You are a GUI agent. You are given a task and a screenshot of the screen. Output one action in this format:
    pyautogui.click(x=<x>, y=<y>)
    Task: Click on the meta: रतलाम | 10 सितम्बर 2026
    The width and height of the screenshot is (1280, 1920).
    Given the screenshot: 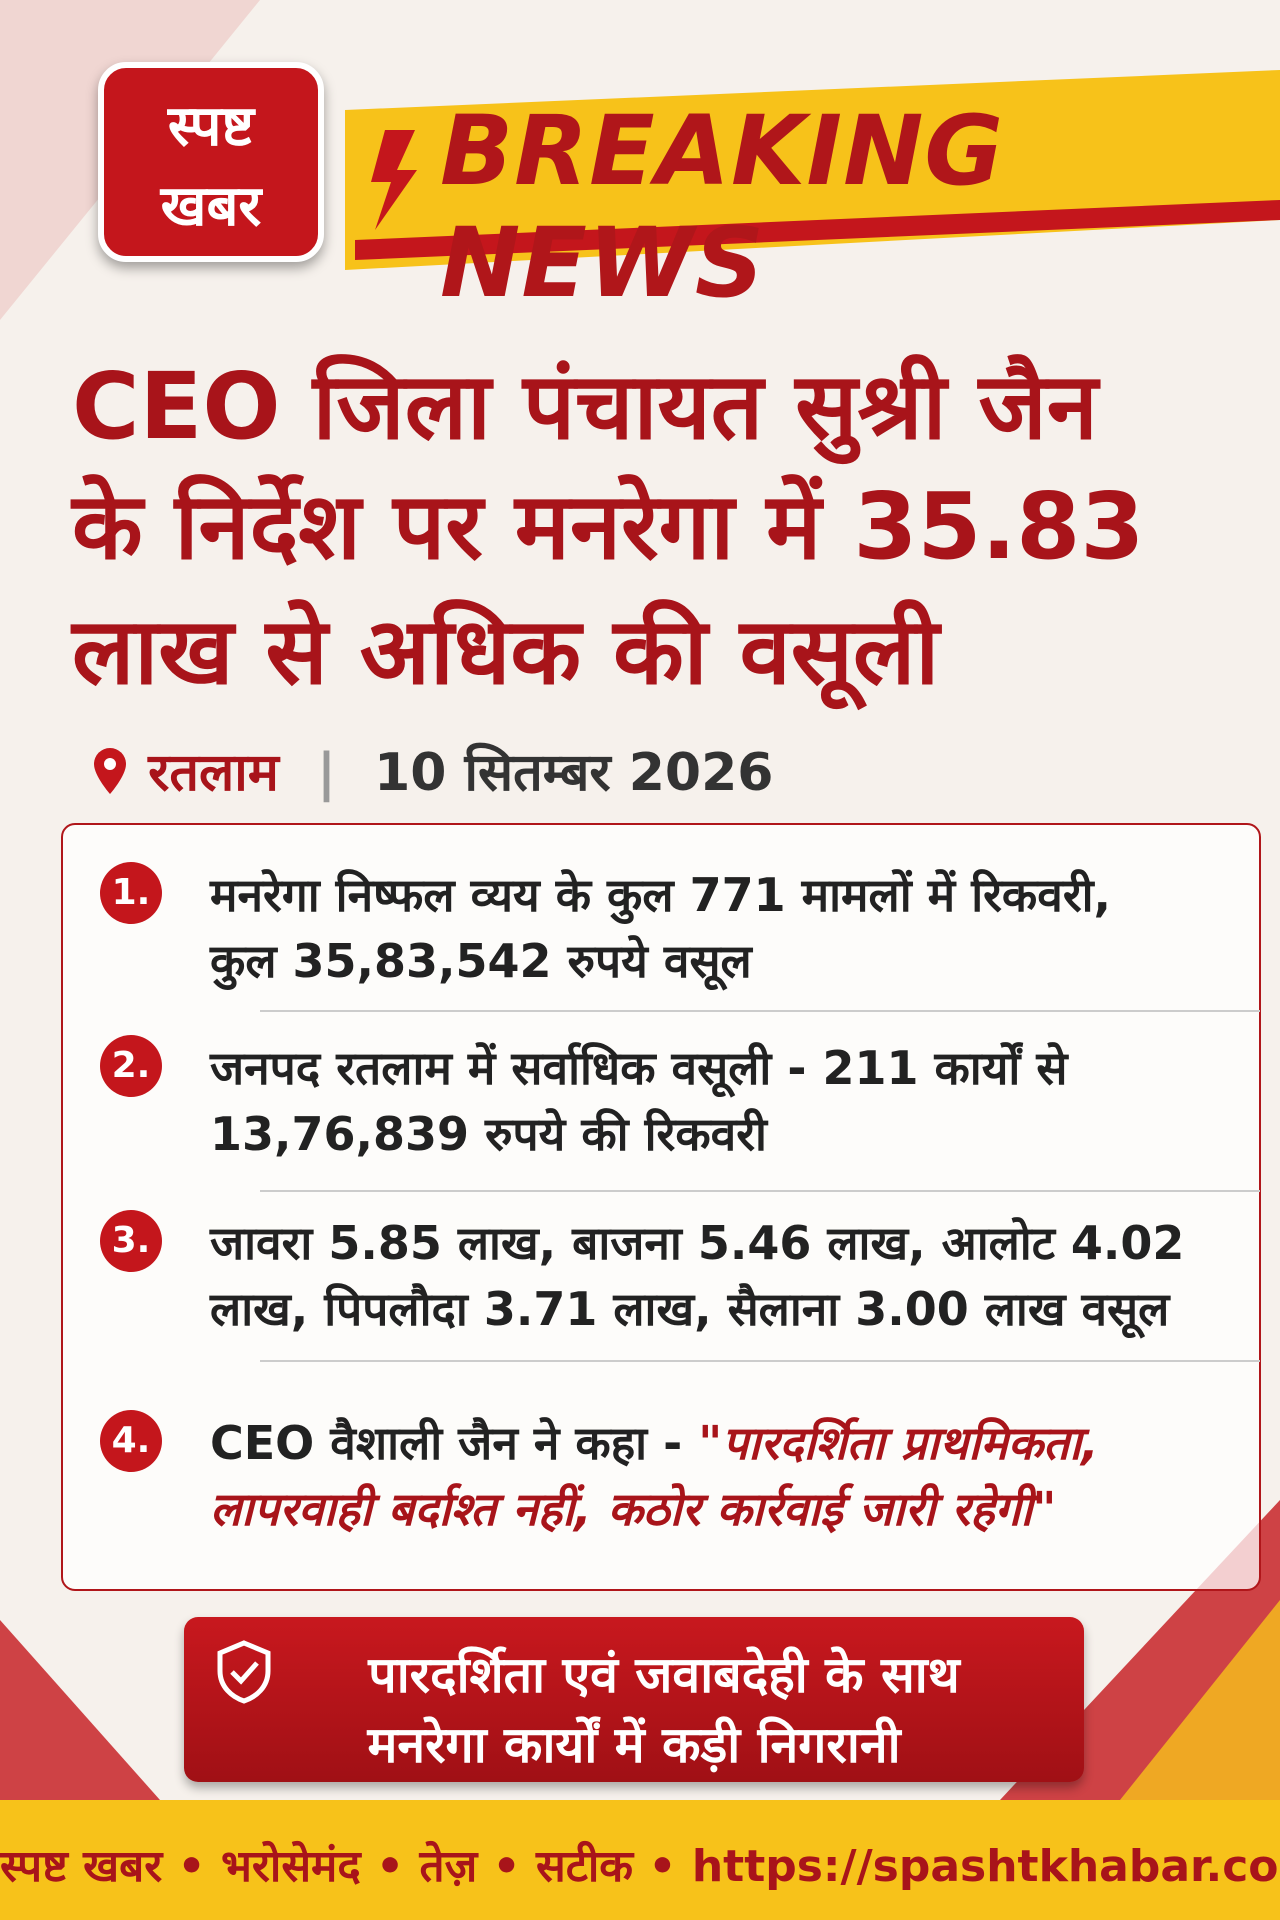 What is the action you would take?
    pyautogui.click(x=431, y=770)
    